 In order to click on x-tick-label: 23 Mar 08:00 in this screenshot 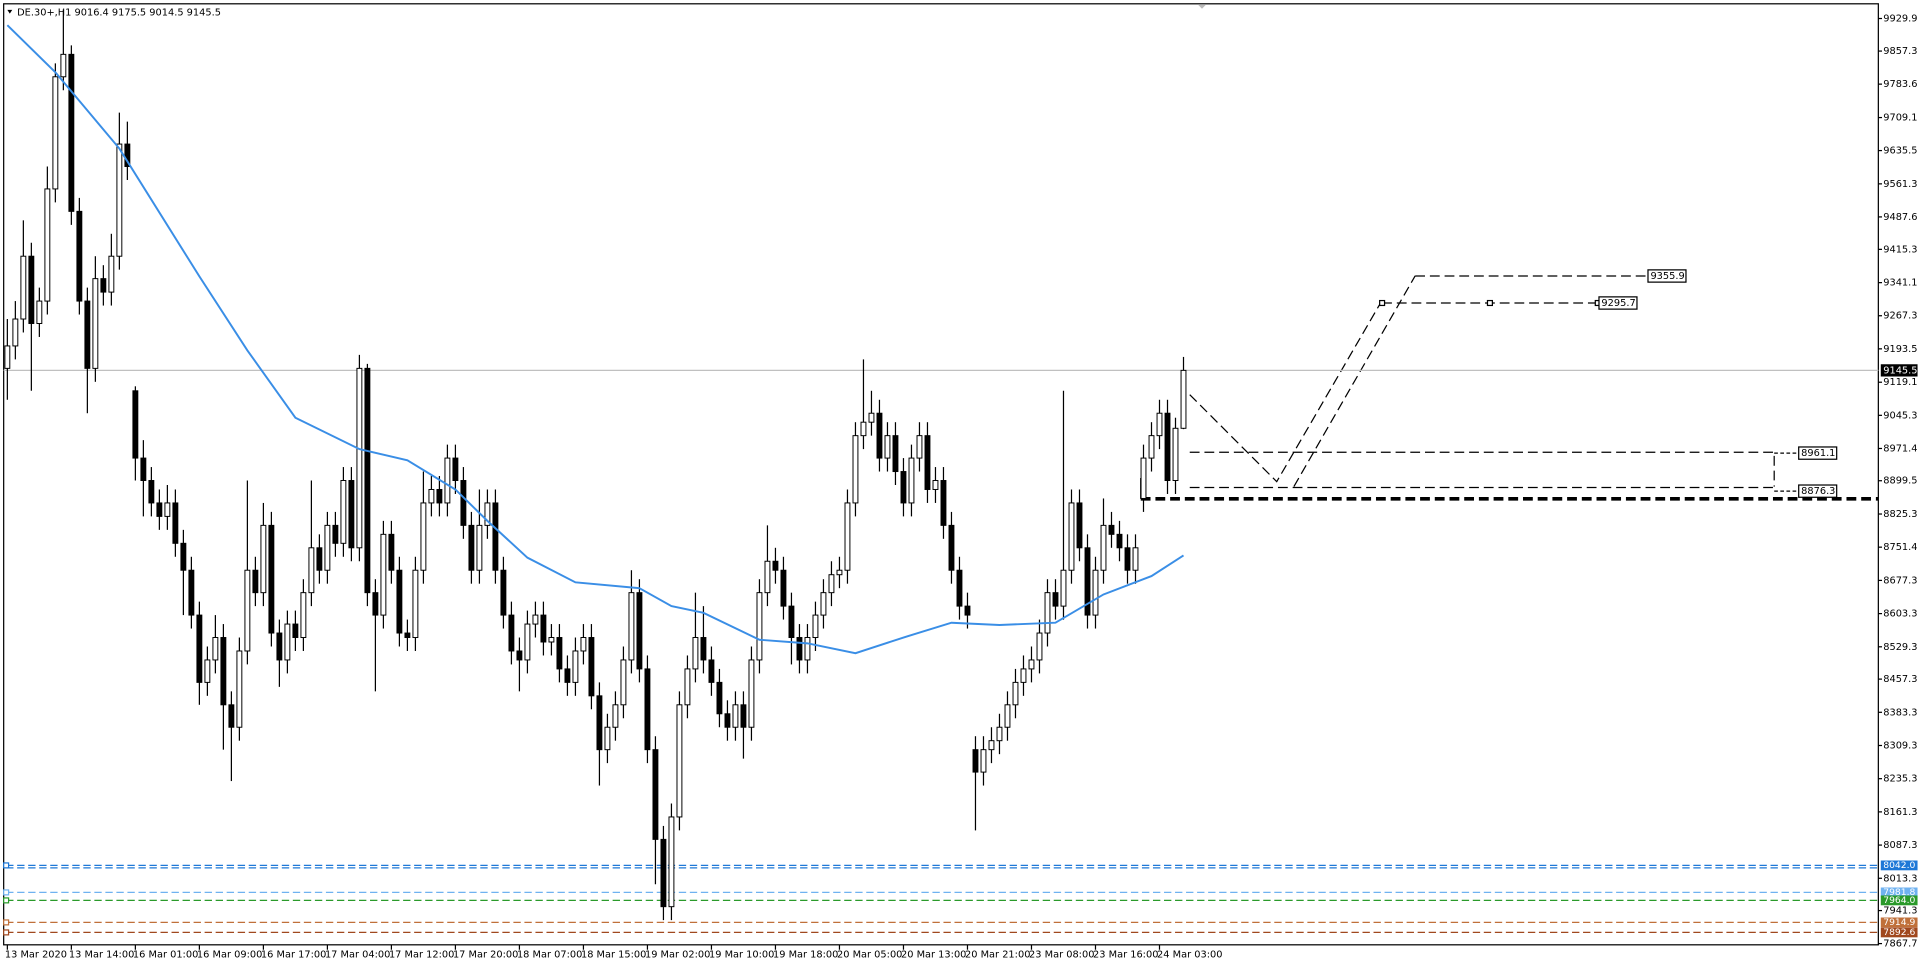, I will do `click(1061, 955)`.